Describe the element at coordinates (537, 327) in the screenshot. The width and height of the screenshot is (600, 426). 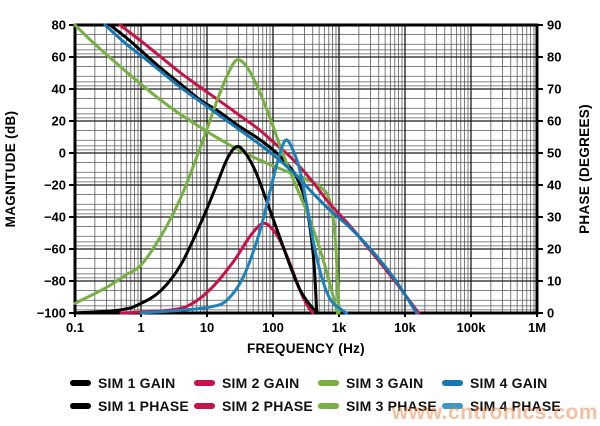
I see `frequency-tick-label: 1M` at that location.